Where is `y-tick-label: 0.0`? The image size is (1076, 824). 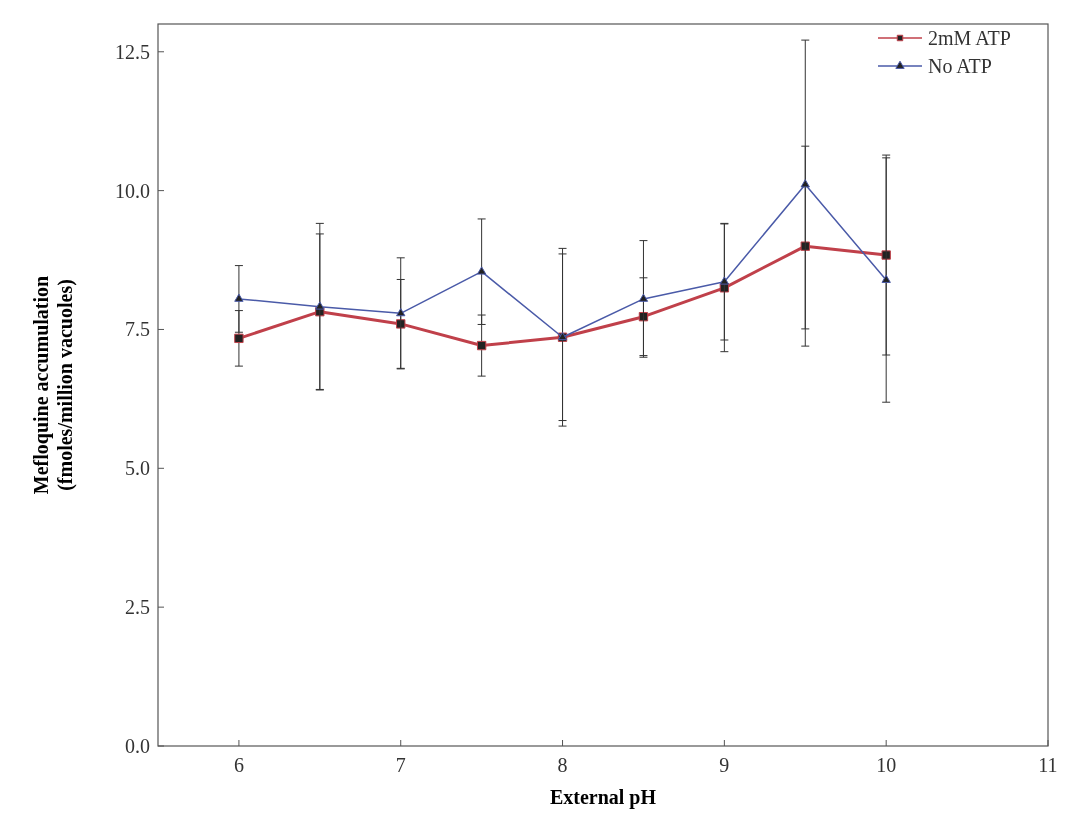 y-tick-label: 0.0 is located at coordinates (137, 746).